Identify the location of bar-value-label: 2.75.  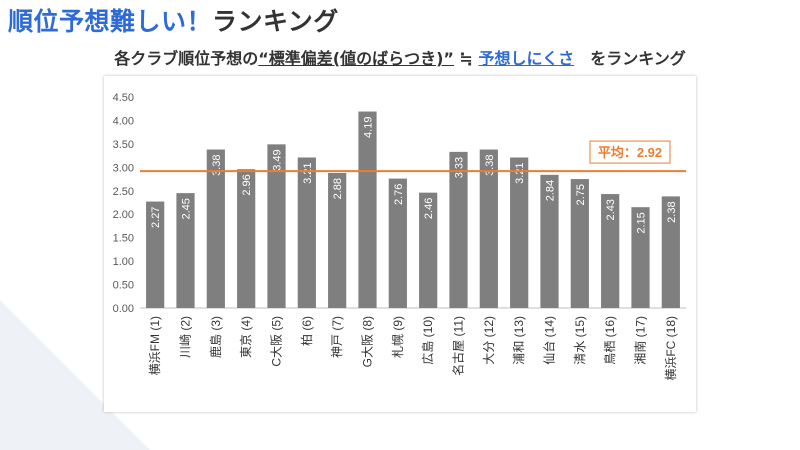
(581, 194).